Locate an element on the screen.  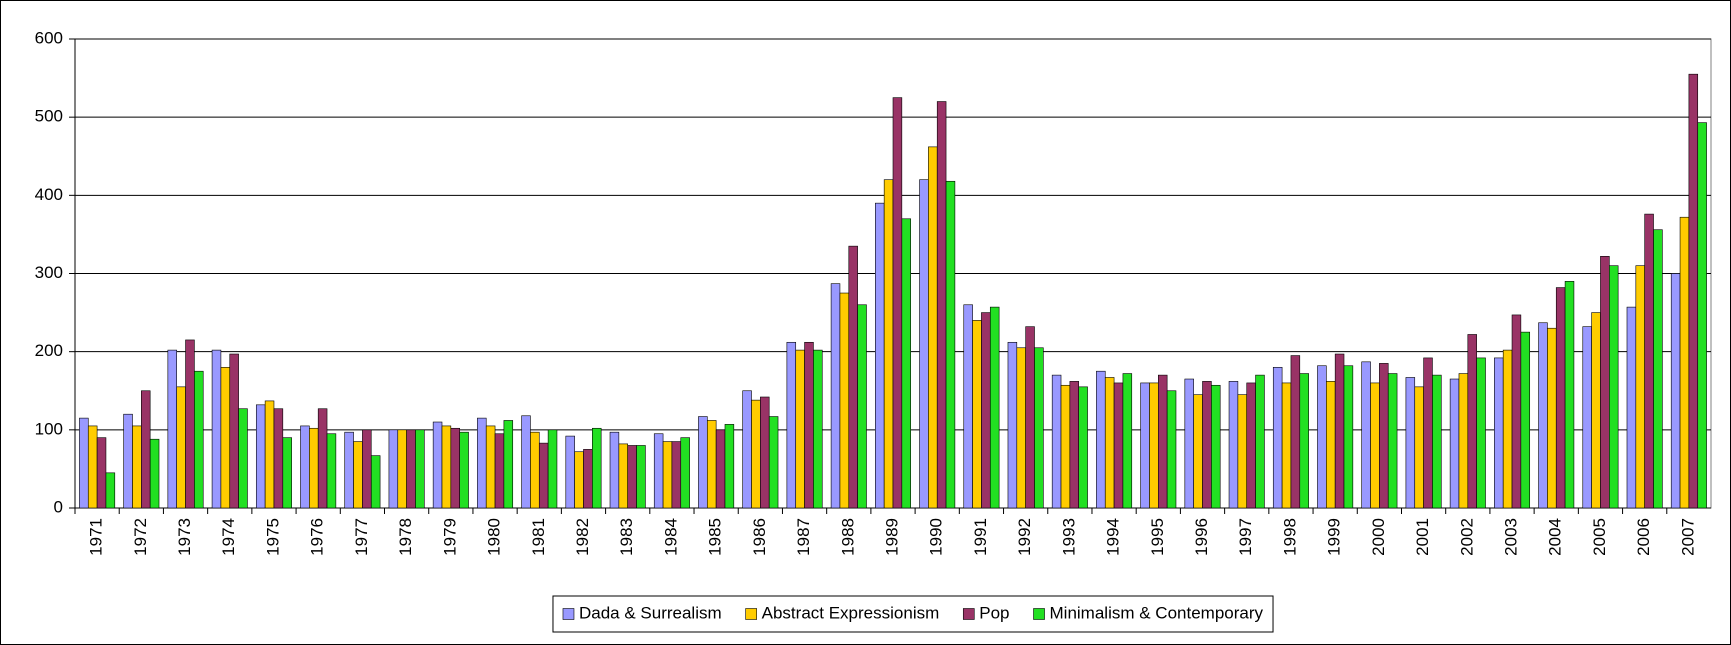
x-tick-label: 1995 is located at coordinates (1157, 537).